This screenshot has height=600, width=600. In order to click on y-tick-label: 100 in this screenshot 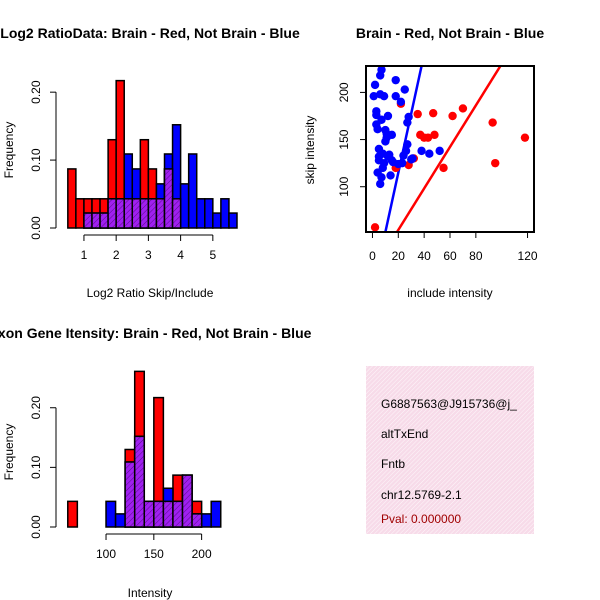, I will do `click(344, 186)`.